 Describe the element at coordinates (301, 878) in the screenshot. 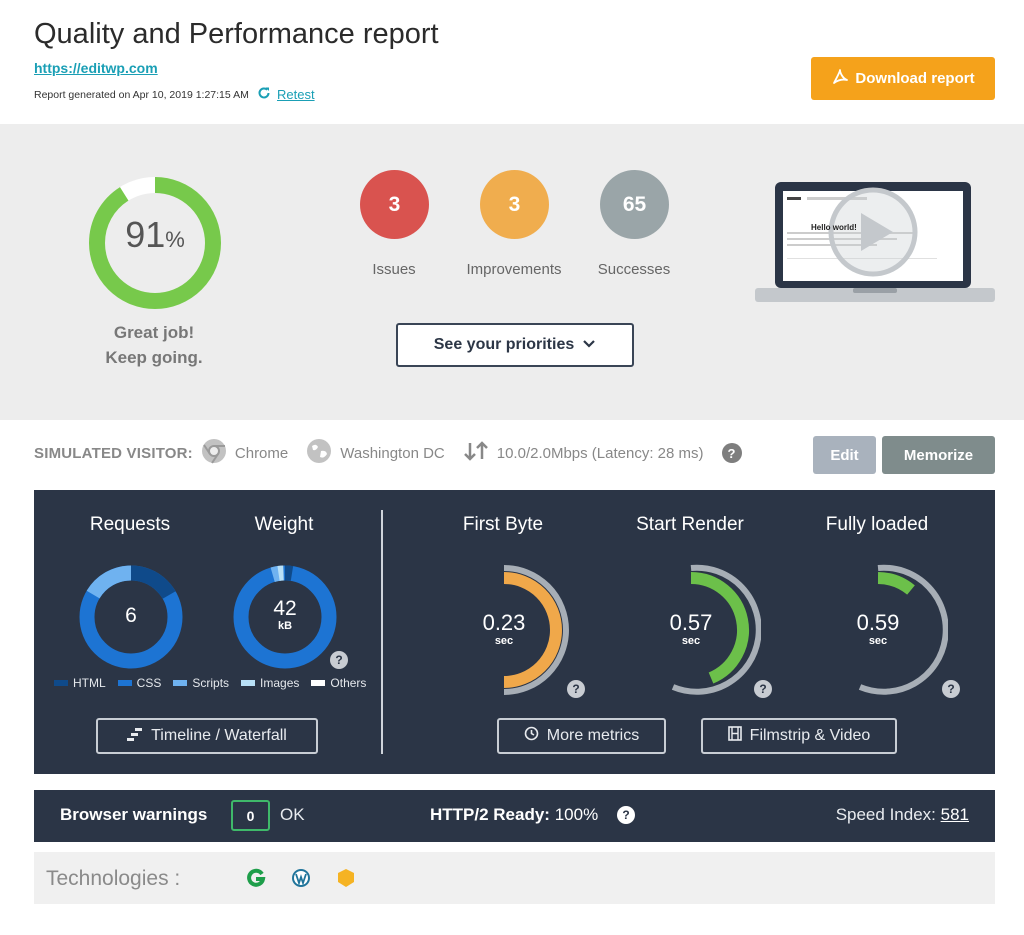

I see `wordpress-icon` at that location.